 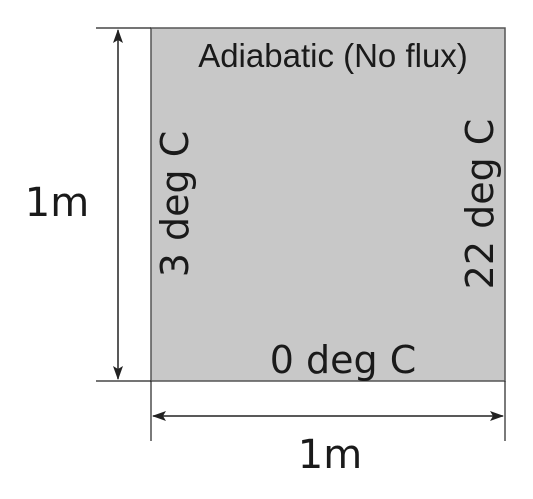 I want to click on right-boundary-label: 22 deg C, so click(x=480, y=204).